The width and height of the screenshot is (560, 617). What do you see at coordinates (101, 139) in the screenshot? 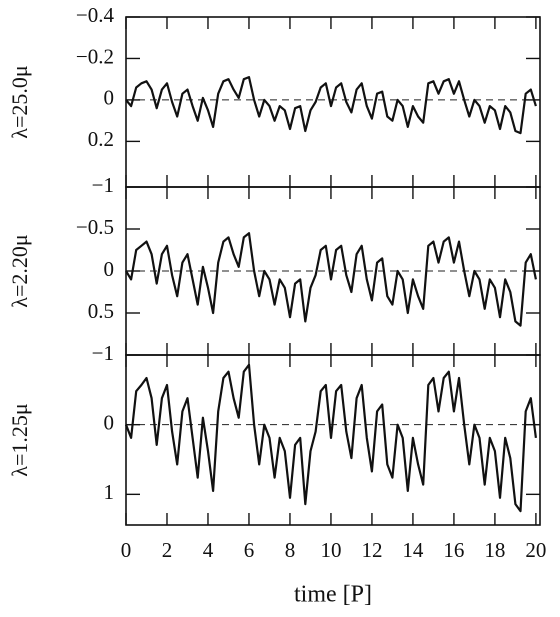
I see `y-tick-label: 0.2` at bounding box center [101, 139].